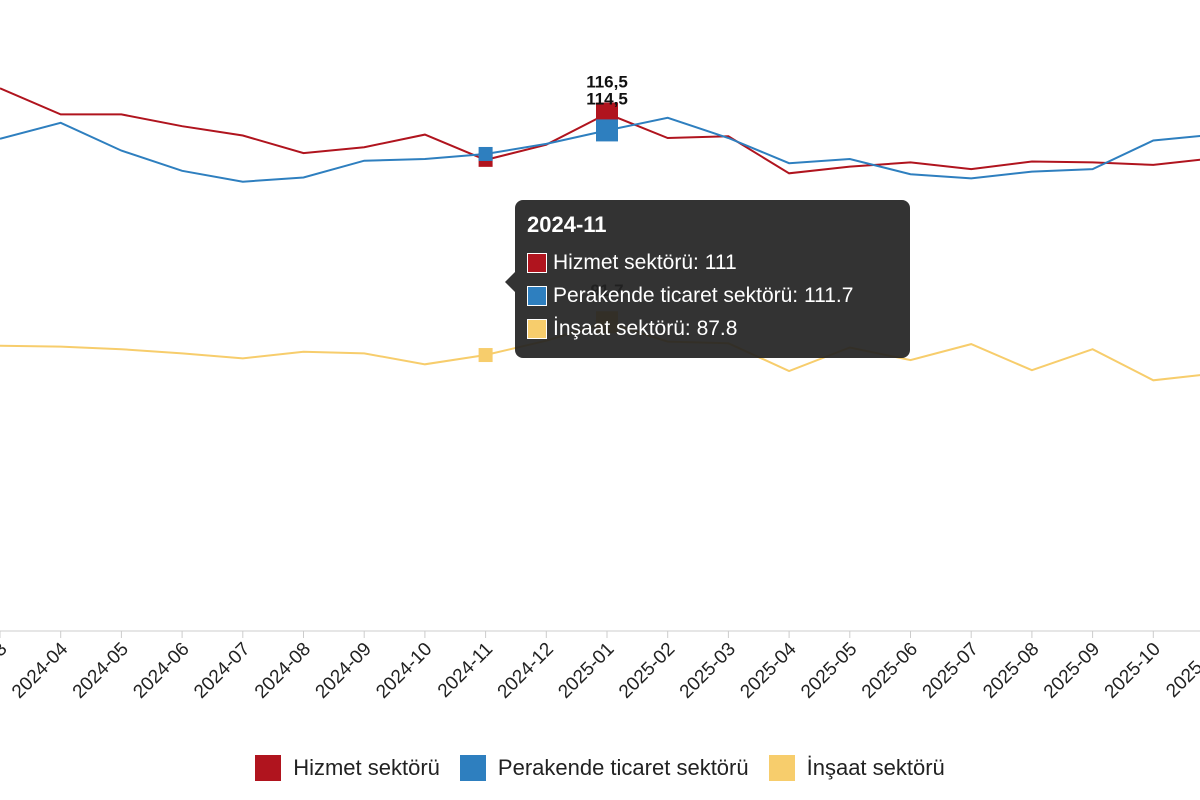  Describe the element at coordinates (465, 670) in the screenshot. I see `x-tick-label: 2024-11` at that location.